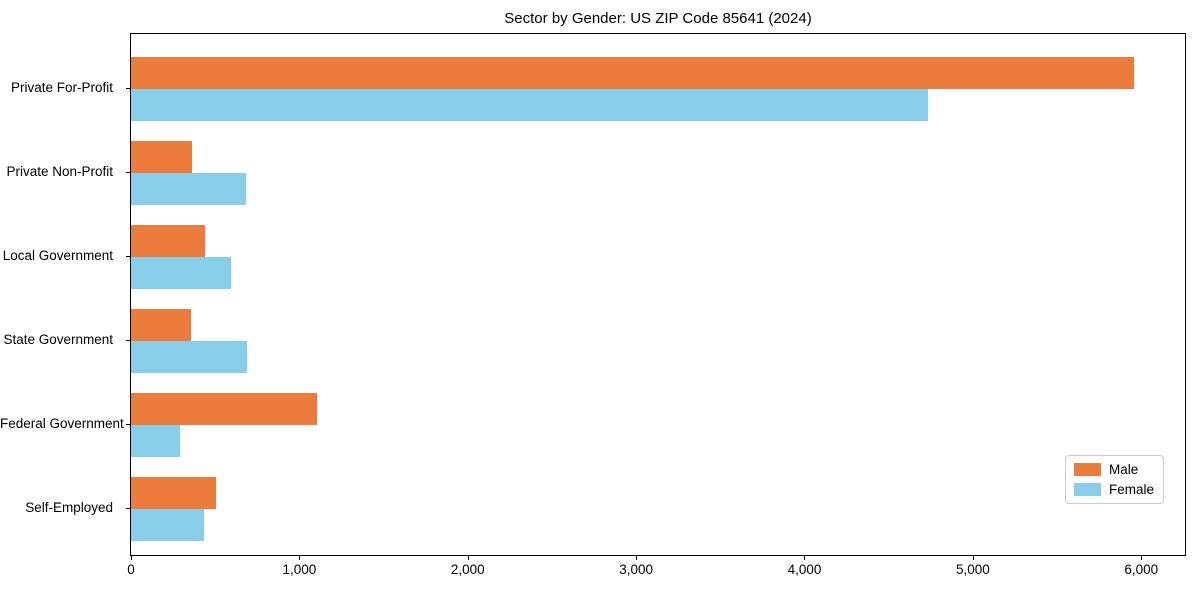 The height and width of the screenshot is (600, 1200). What do you see at coordinates (636, 569) in the screenshot?
I see `x-tick-label: 3,000` at bounding box center [636, 569].